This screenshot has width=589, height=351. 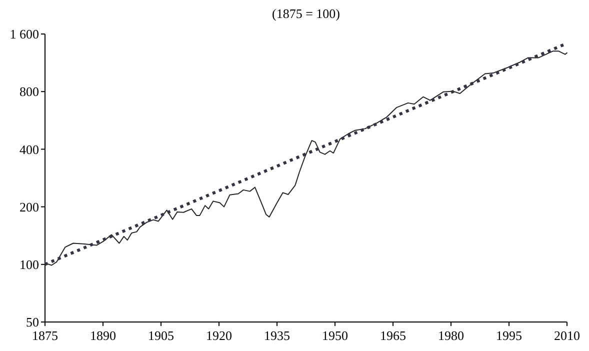 I want to click on x-tick-label: 1890, so click(x=103, y=335).